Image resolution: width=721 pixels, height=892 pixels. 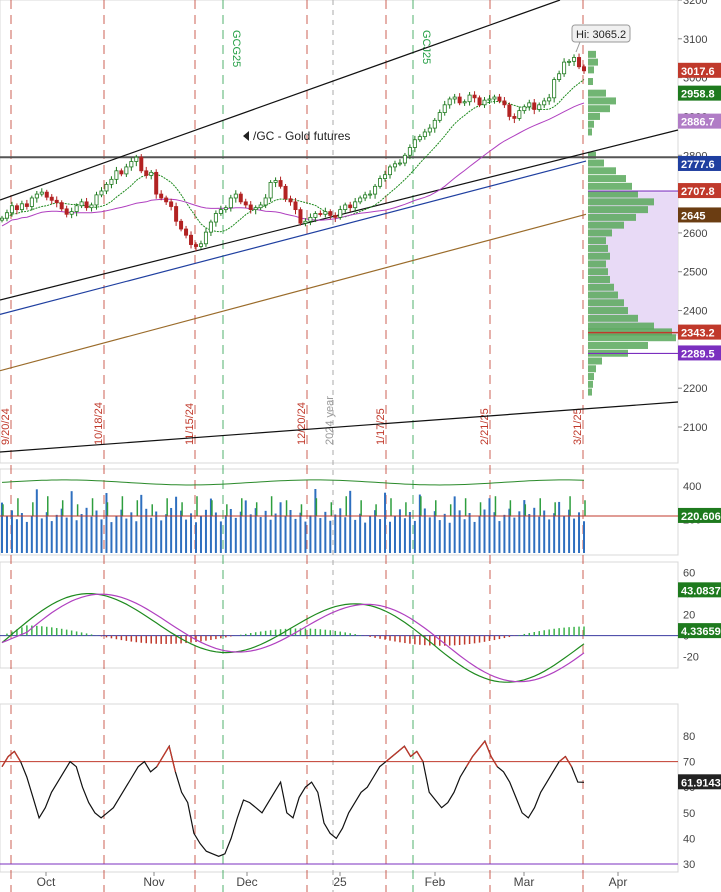 I want to click on event-line-label: 10/18/24, so click(x=99, y=423).